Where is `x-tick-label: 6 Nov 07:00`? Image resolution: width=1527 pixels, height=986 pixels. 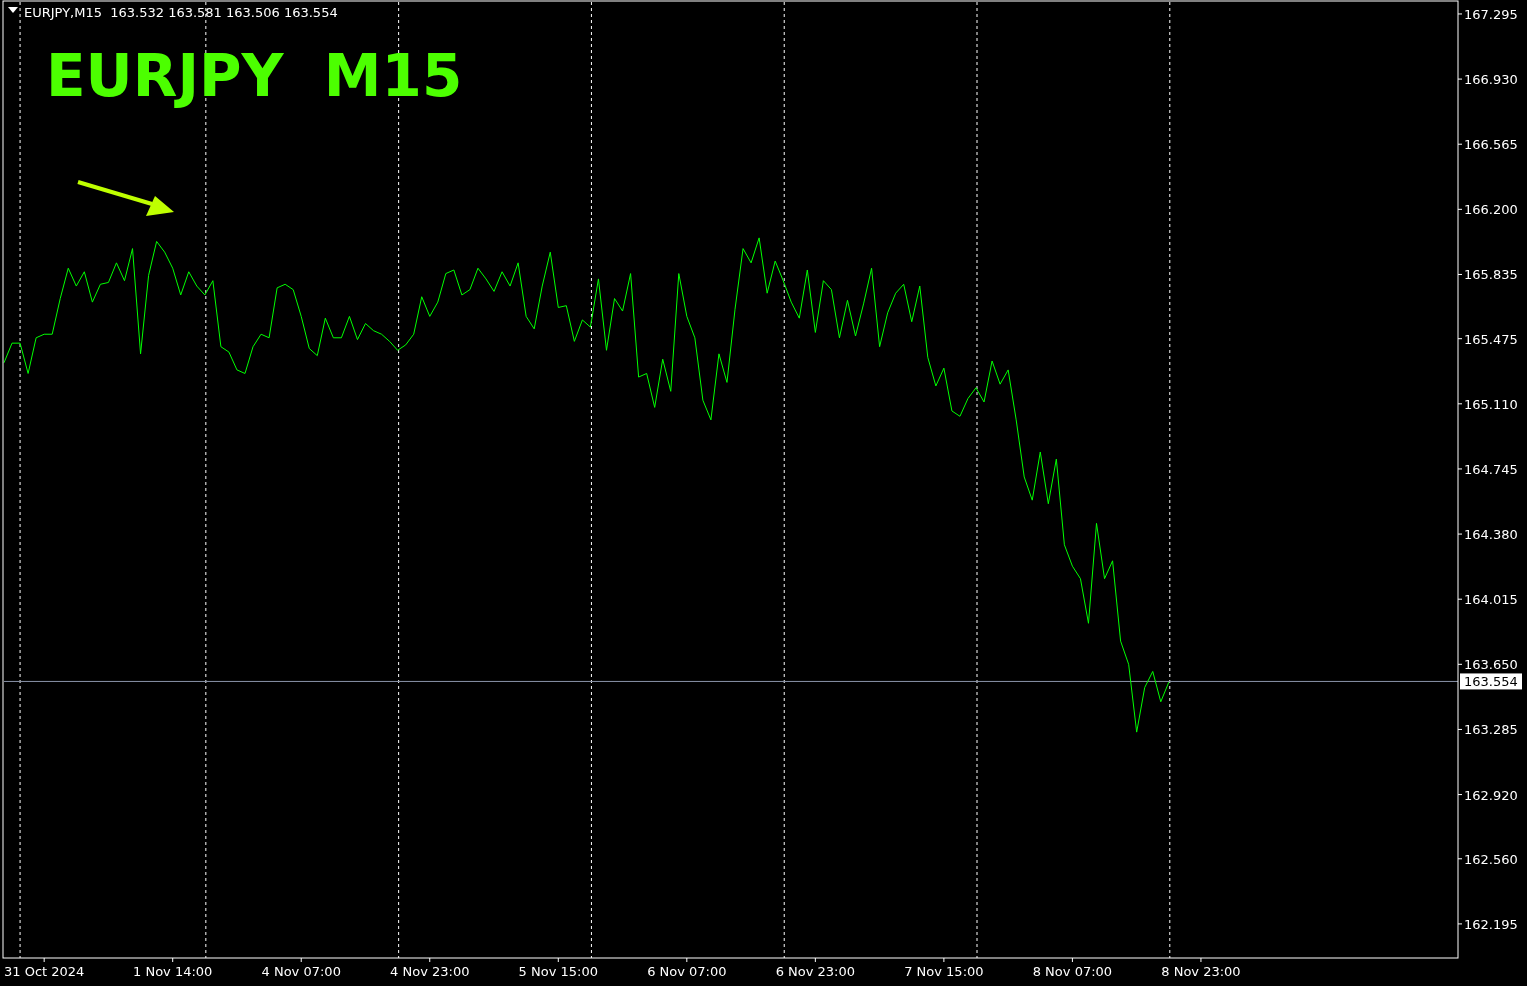 x-tick-label: 6 Nov 07:00 is located at coordinates (687, 971).